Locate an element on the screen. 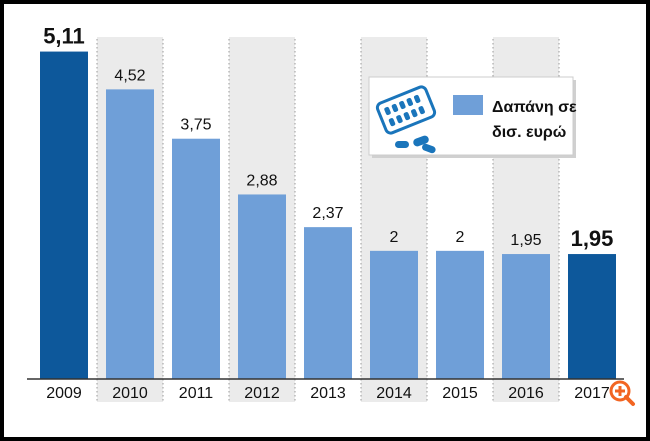 The width and height of the screenshot is (650, 441). data-label-2013: 2,37 is located at coordinates (327, 213).